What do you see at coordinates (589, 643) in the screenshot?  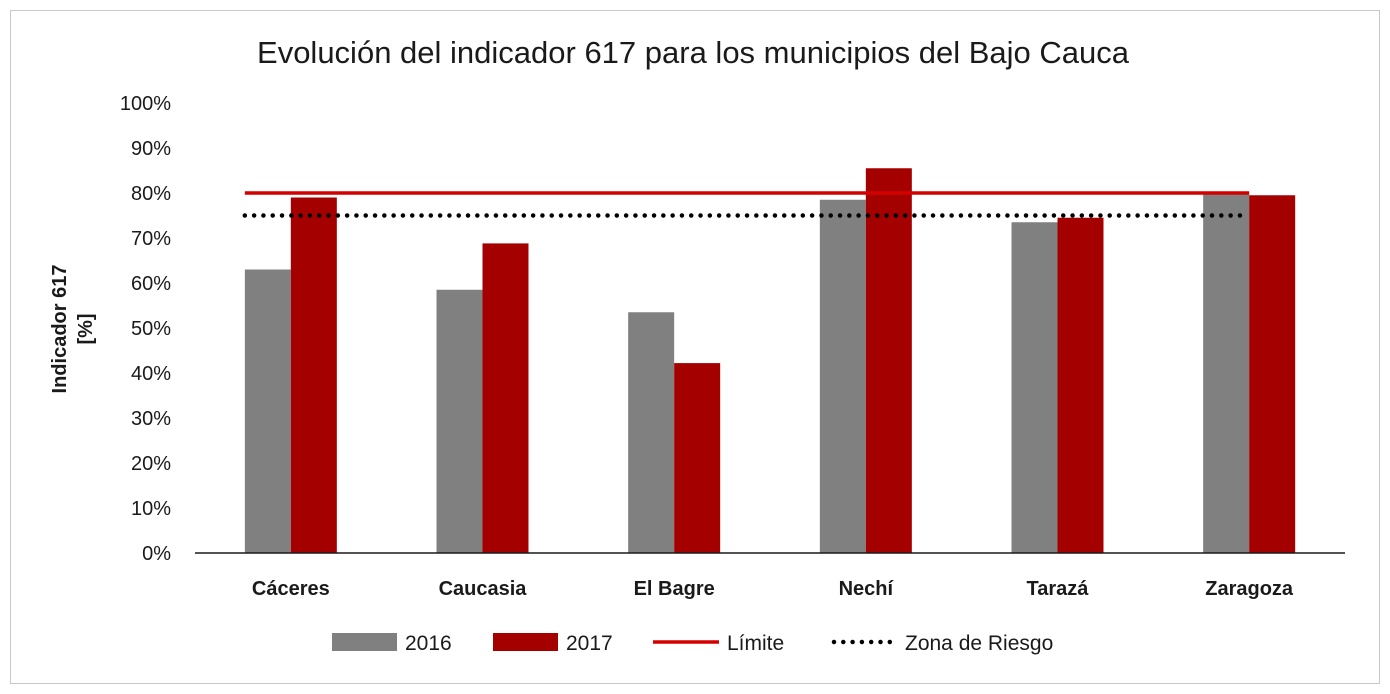 I see `legend-label-2017: 2017` at bounding box center [589, 643].